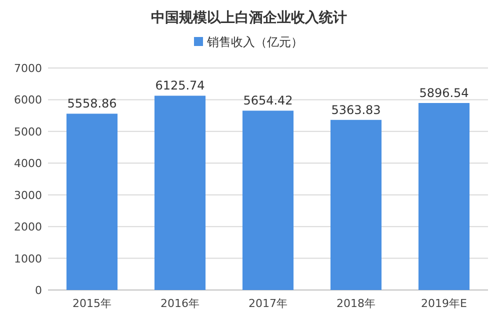  I want to click on data-label: 5654.42, so click(268, 101).